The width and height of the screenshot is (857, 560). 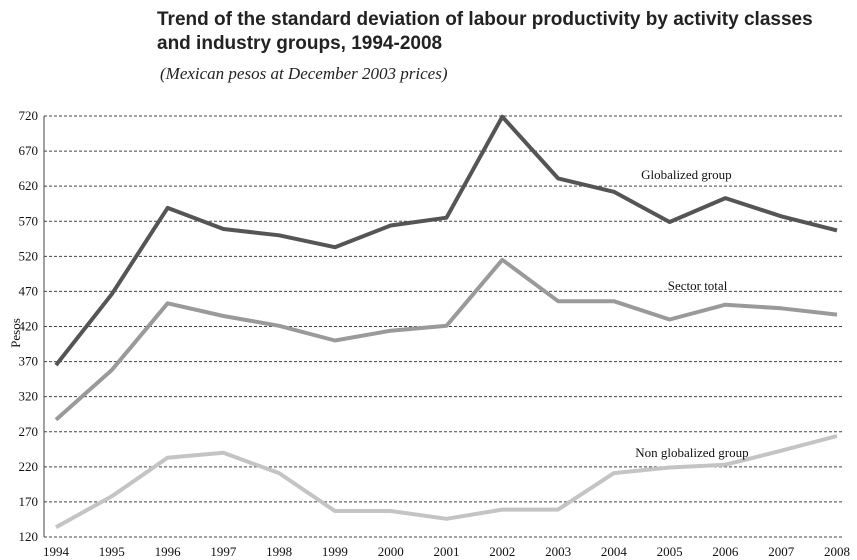 What do you see at coordinates (691, 452) in the screenshot?
I see `series-label: Non globalized group` at bounding box center [691, 452].